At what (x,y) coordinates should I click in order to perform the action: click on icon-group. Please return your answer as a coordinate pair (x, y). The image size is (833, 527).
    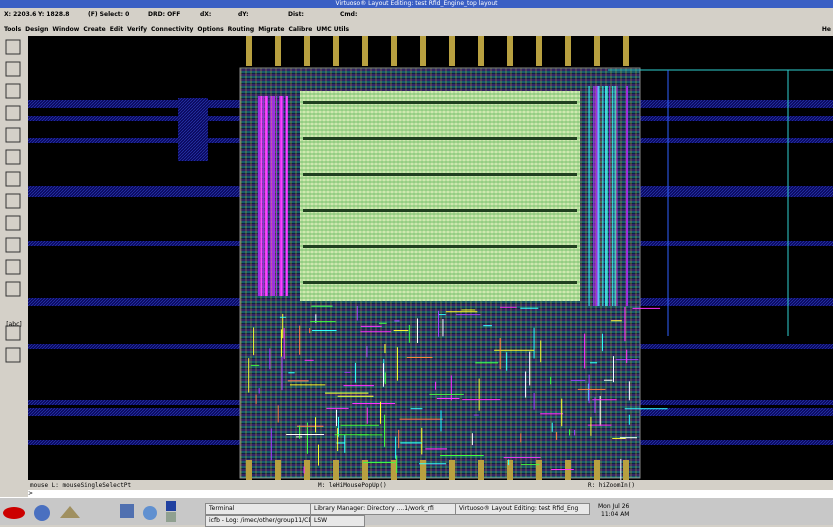
    Looking at the image, I should click on (13, 201).